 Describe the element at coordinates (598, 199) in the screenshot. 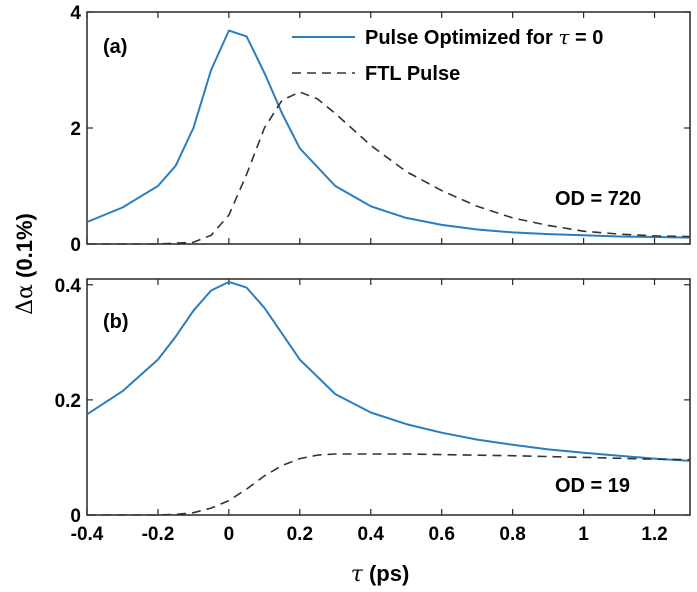

I see `panel-a-annotation: OD = 720` at that location.